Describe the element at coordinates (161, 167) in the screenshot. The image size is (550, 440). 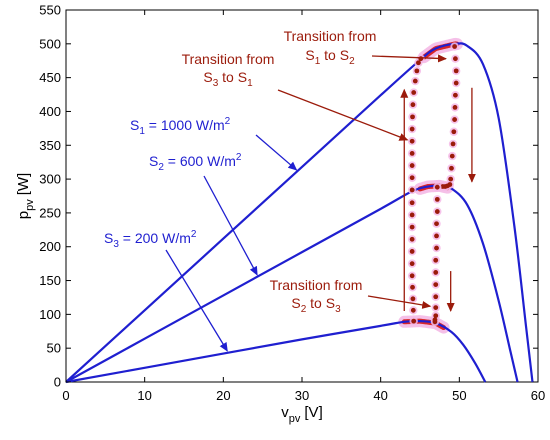
I see `label-s2-sub: 2` at that location.